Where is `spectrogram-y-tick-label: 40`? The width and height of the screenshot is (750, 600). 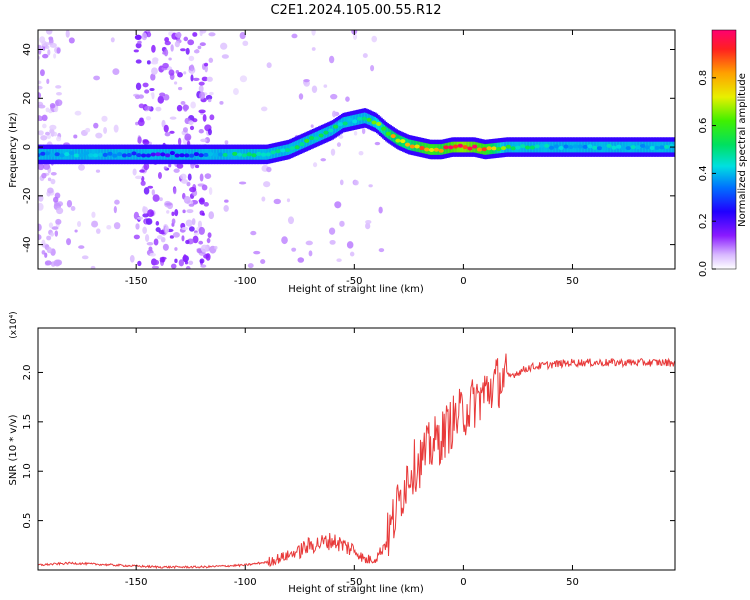
spectrogram-y-tick-label: 40 is located at coordinates (27, 49).